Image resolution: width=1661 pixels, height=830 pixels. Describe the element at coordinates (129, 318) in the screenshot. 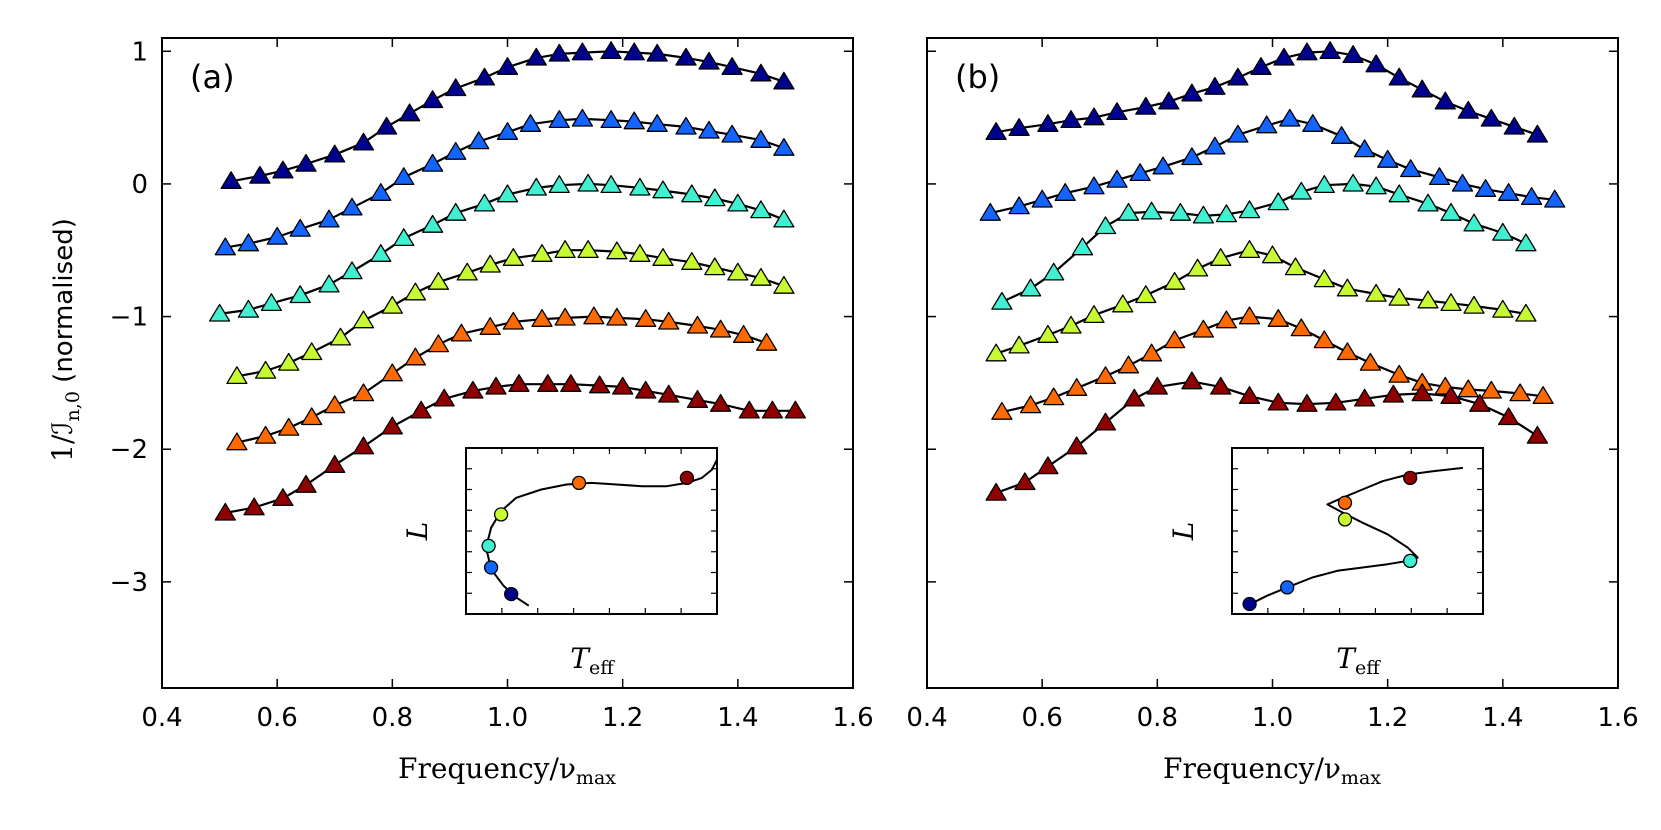

I see `panel-a-ytick-label: −1` at that location.